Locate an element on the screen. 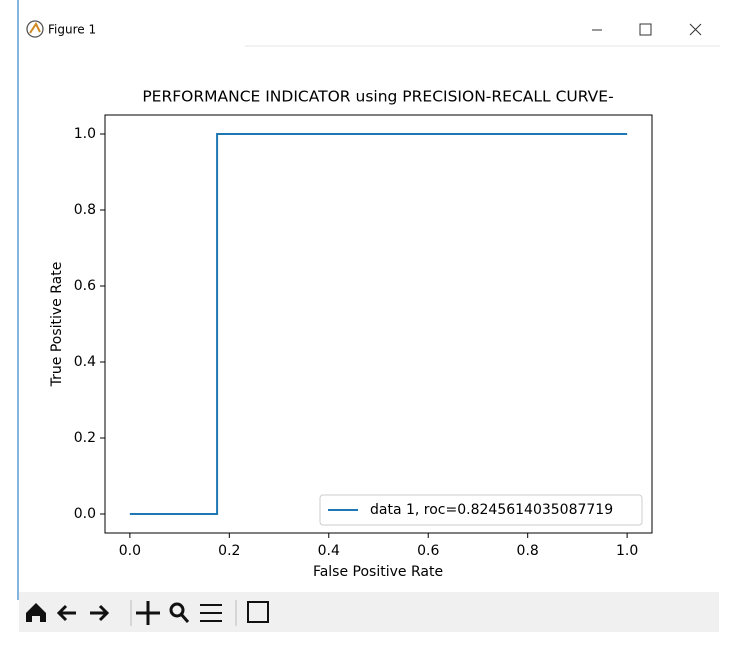  x-tick-label: 0.2 is located at coordinates (229, 551).